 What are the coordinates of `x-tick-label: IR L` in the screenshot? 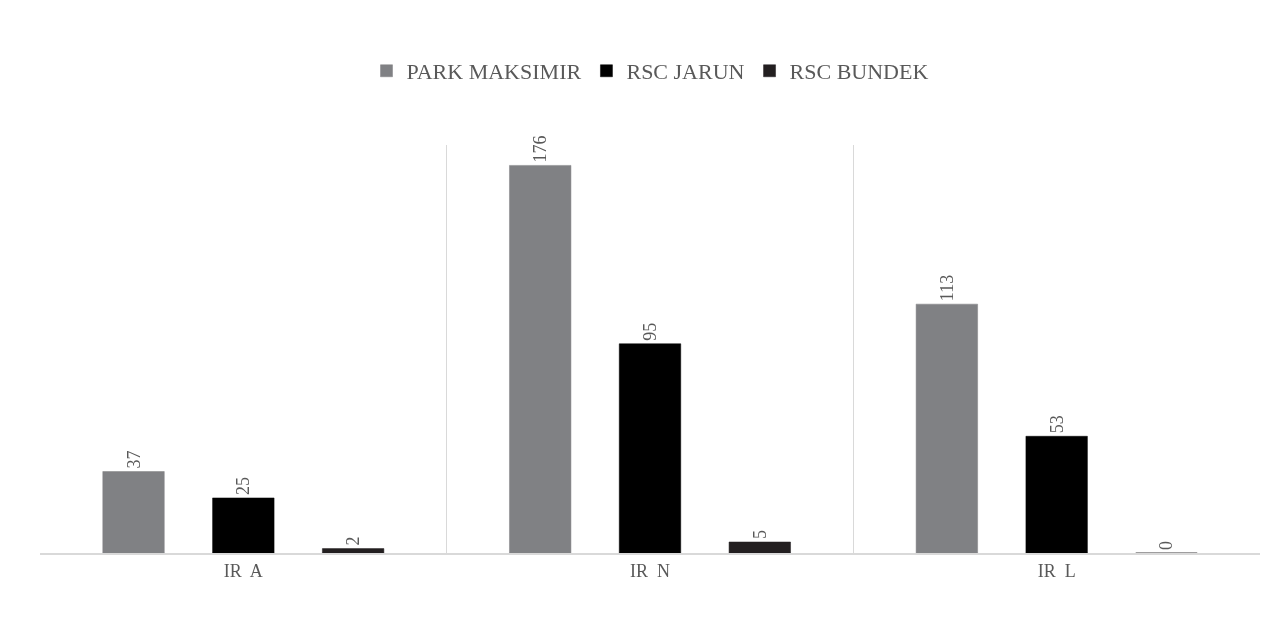 It's located at (1056, 570).